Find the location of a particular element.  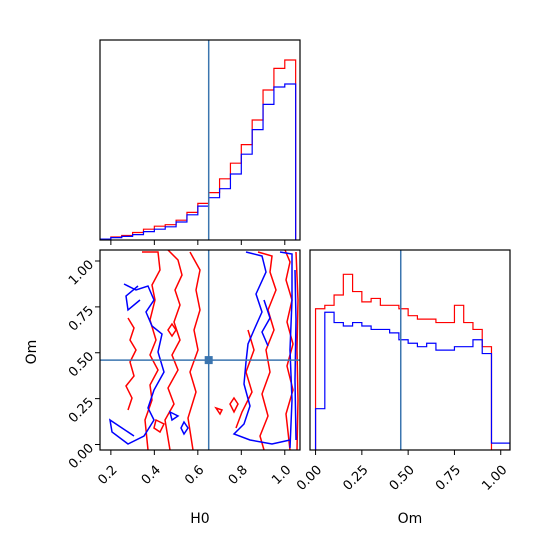

red-contours is located at coordinates (212, 350).